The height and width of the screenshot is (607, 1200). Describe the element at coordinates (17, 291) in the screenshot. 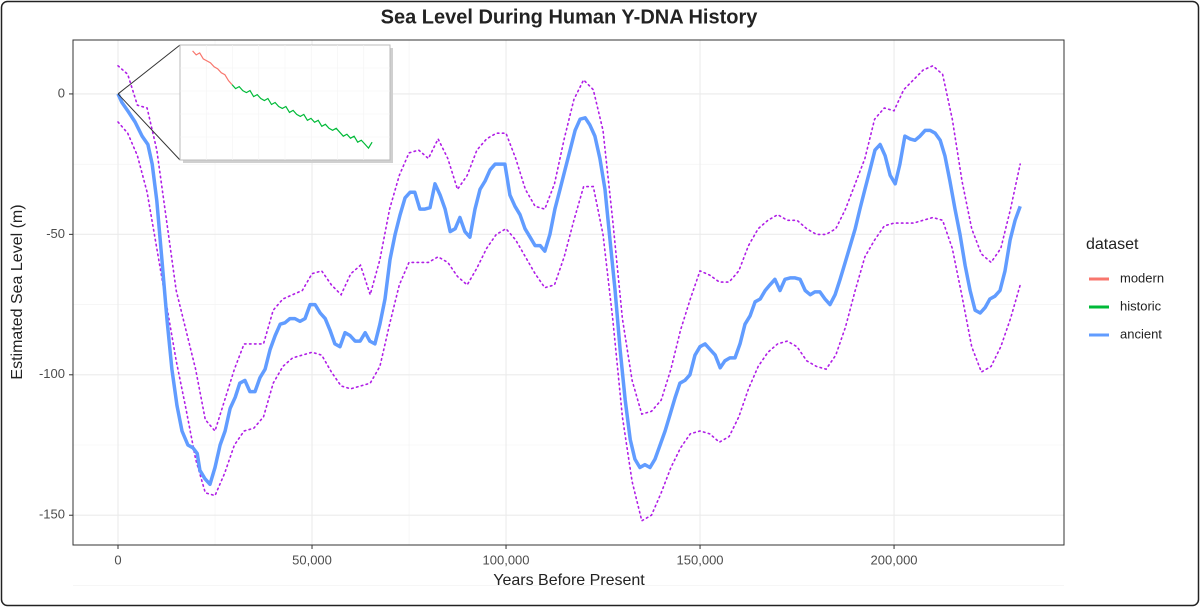

I see `y-axis-label: Estimated Sea Level (m)` at that location.